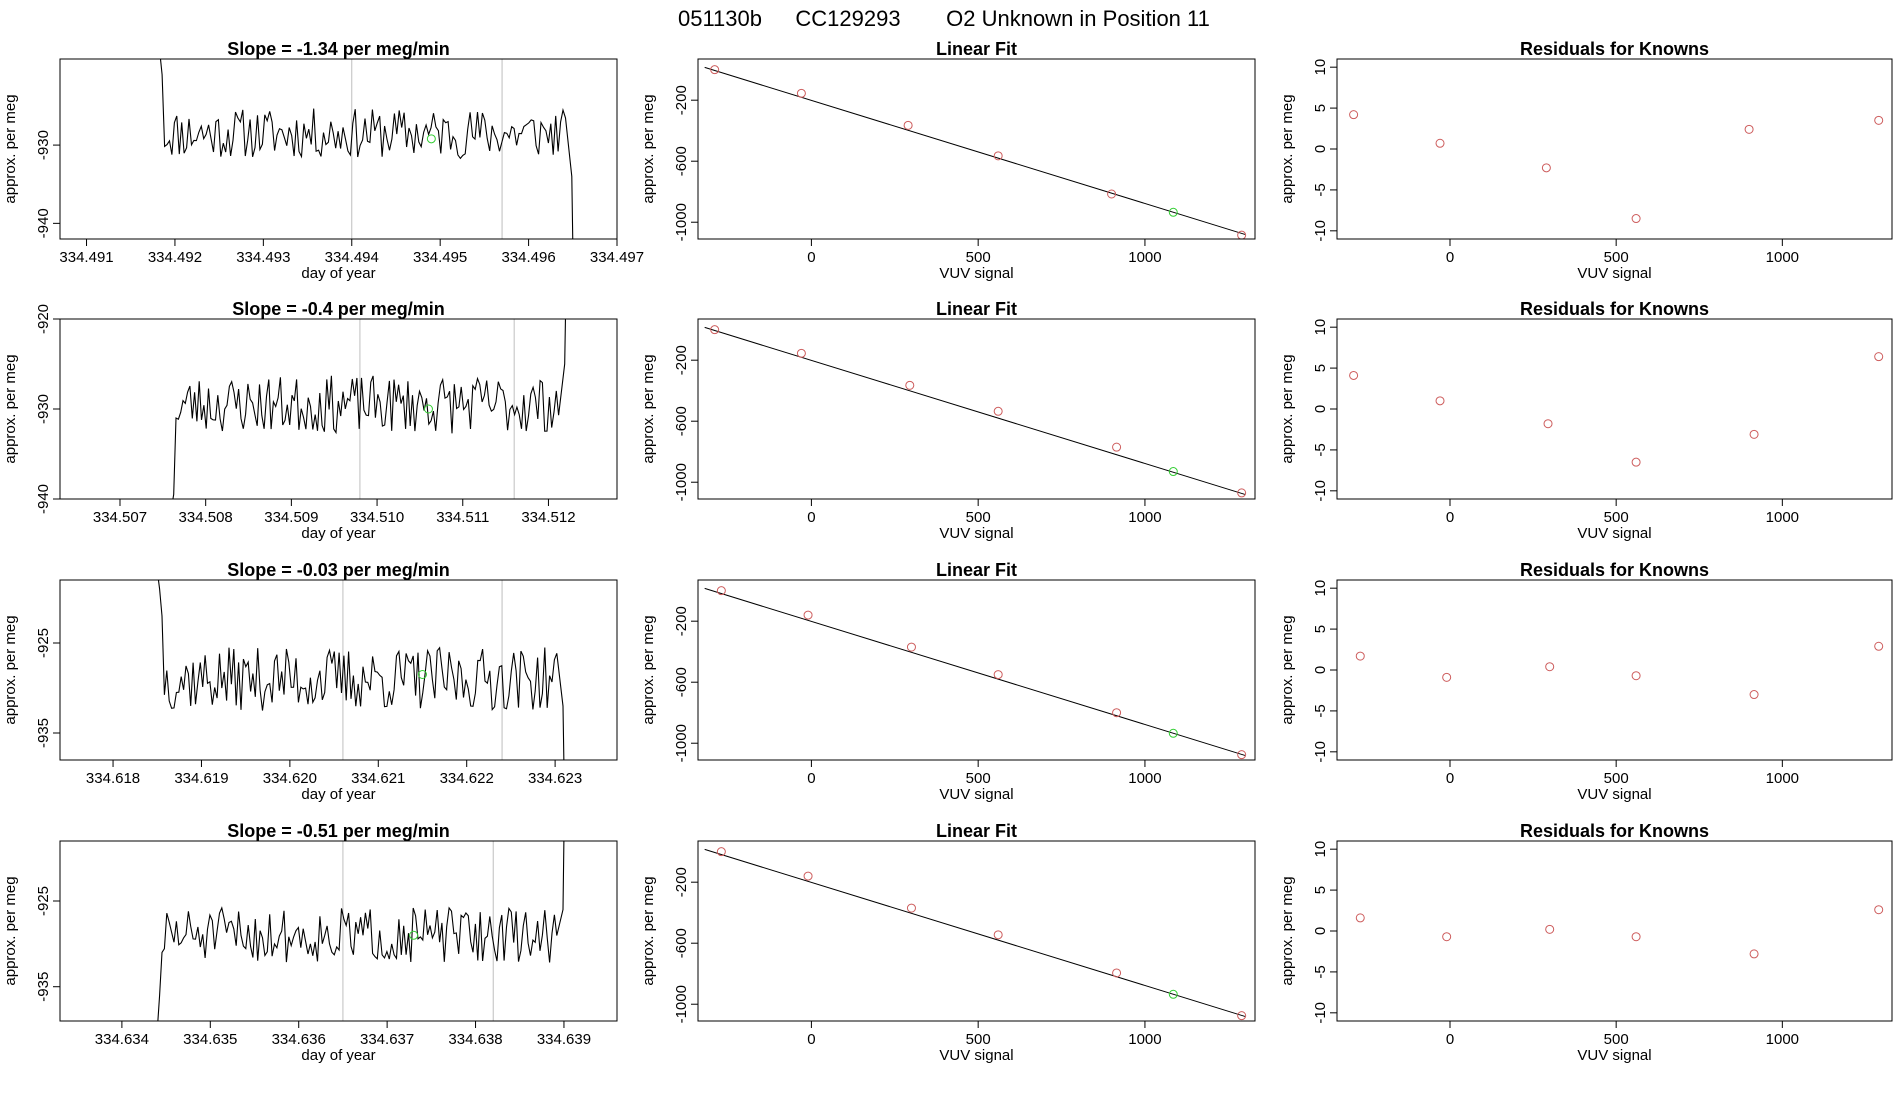  I want to click on x-tick-label: 334.620, so click(290, 778).